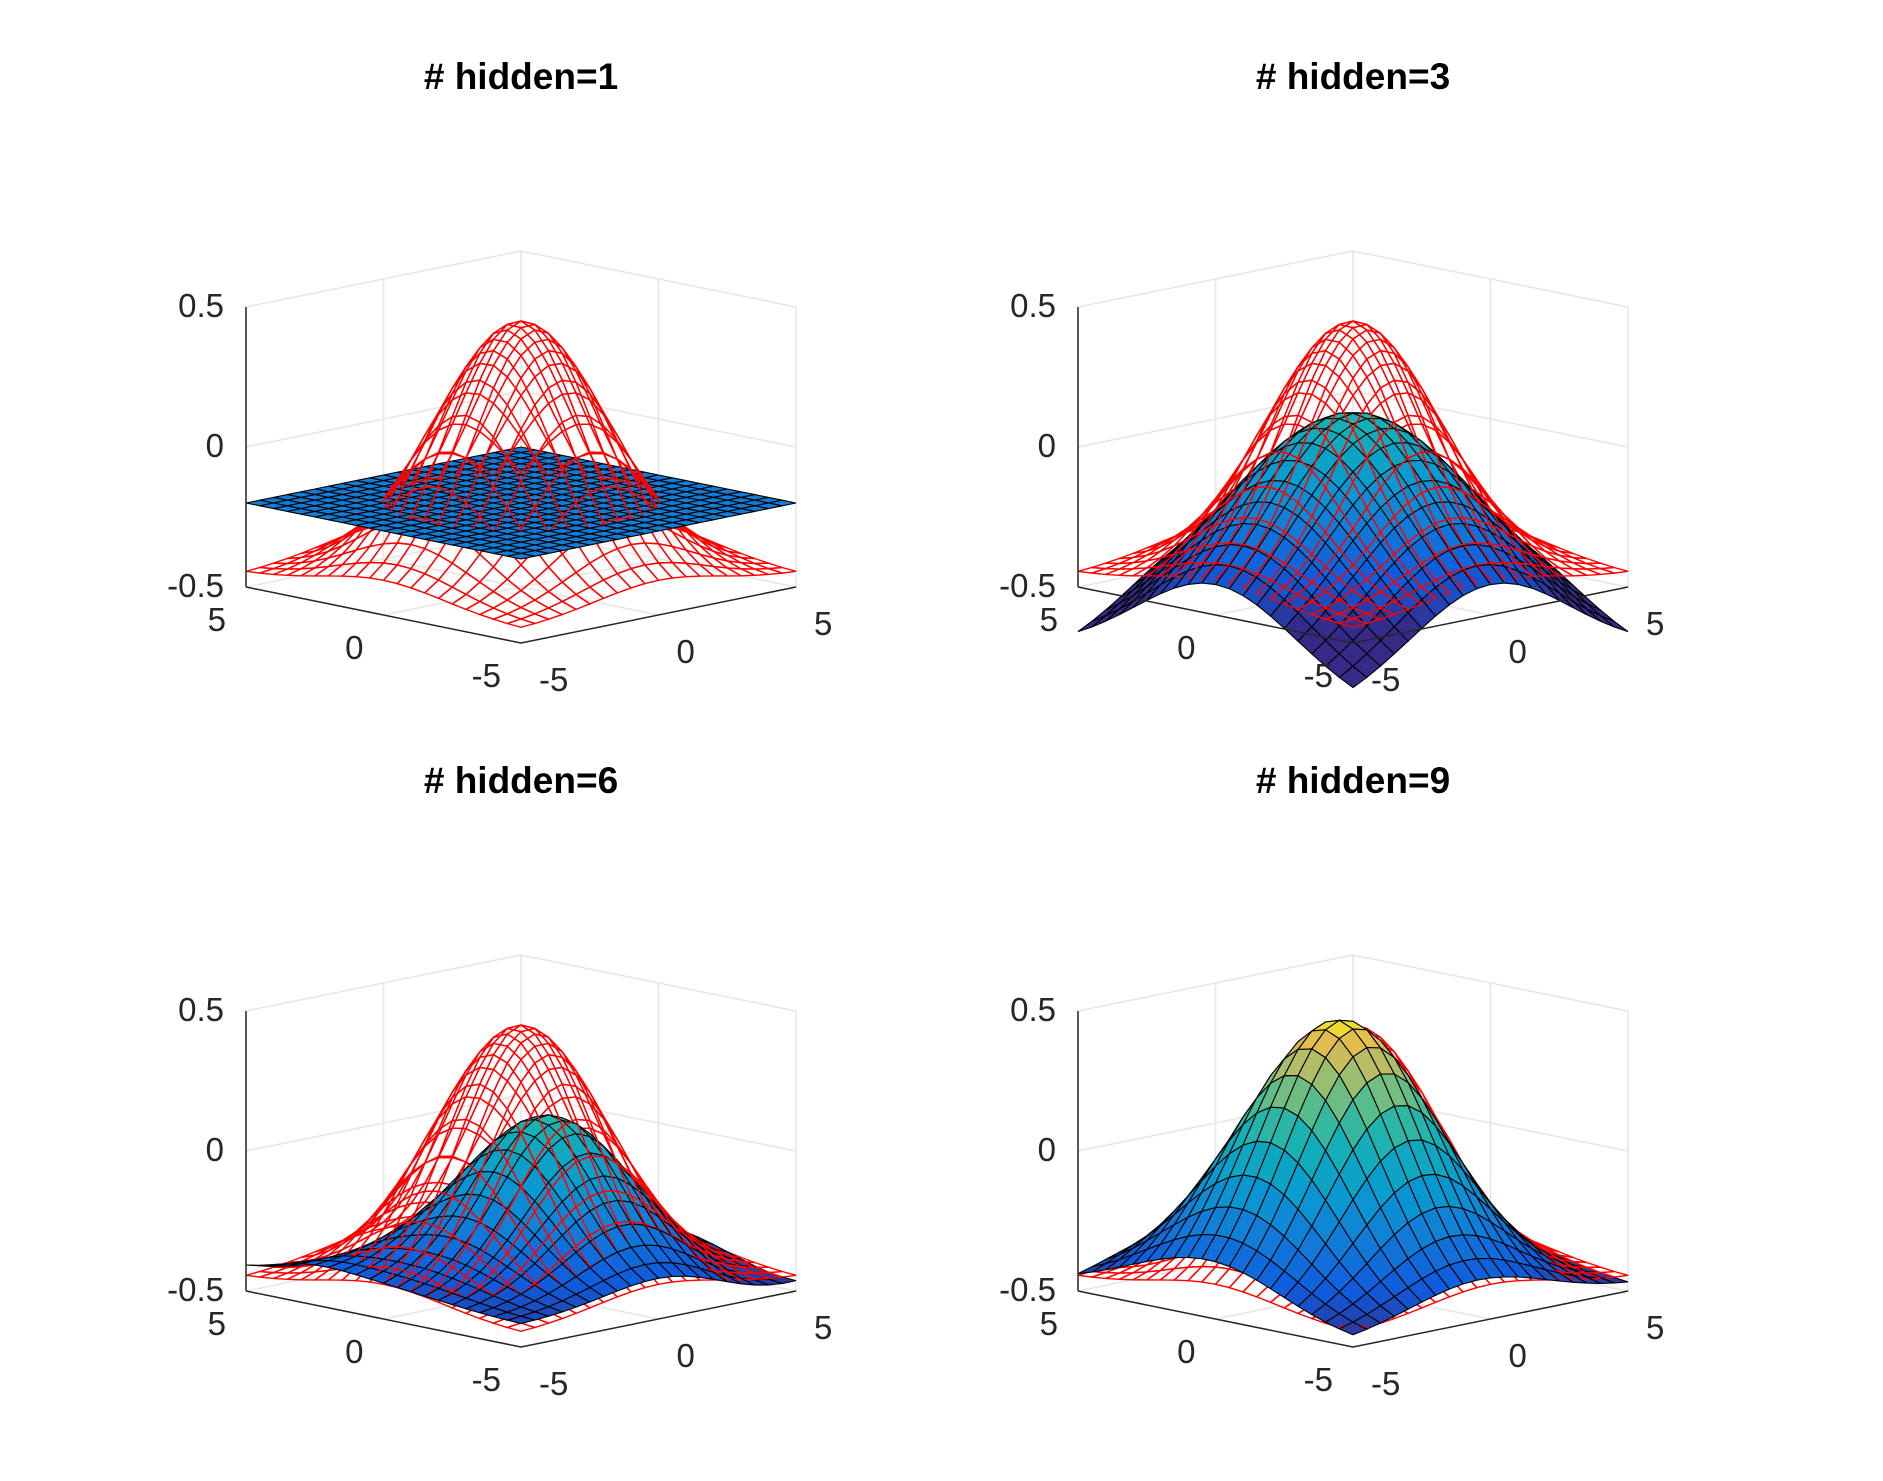 The width and height of the screenshot is (1883, 1481). Describe the element at coordinates (1353, 76) in the screenshot. I see `panel-title: # hidden=3` at that location.